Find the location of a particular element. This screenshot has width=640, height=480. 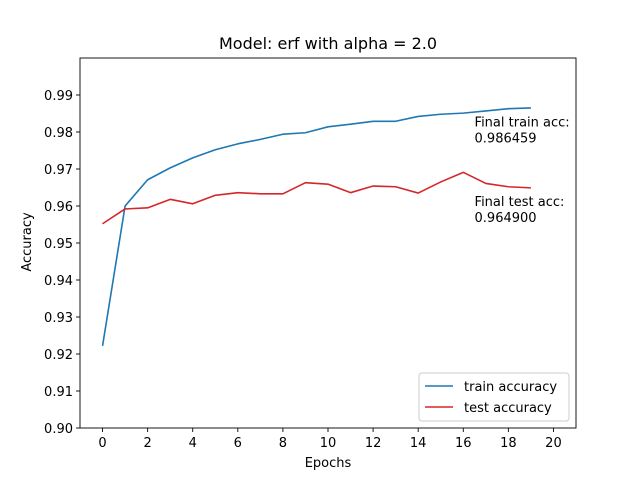

annotation-label: Final train acc: is located at coordinates (522, 122).